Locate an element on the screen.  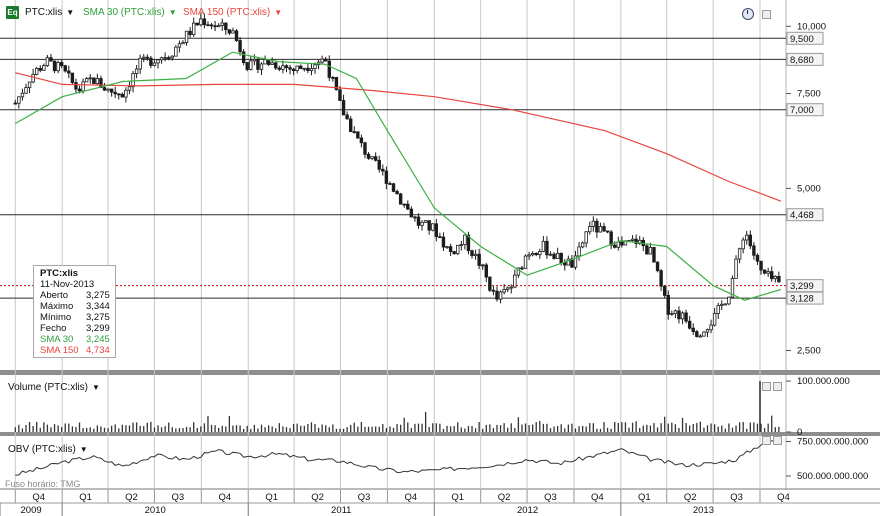
level-label: 4,468 is located at coordinates (802, 215).